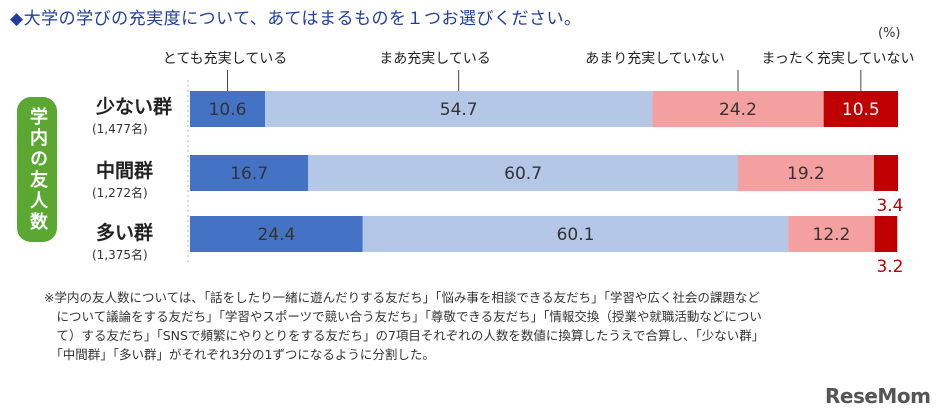 This screenshot has height=420, width=949. What do you see at coordinates (225, 59) in the screenshot?
I see `legend-label: とても充実している` at bounding box center [225, 59].